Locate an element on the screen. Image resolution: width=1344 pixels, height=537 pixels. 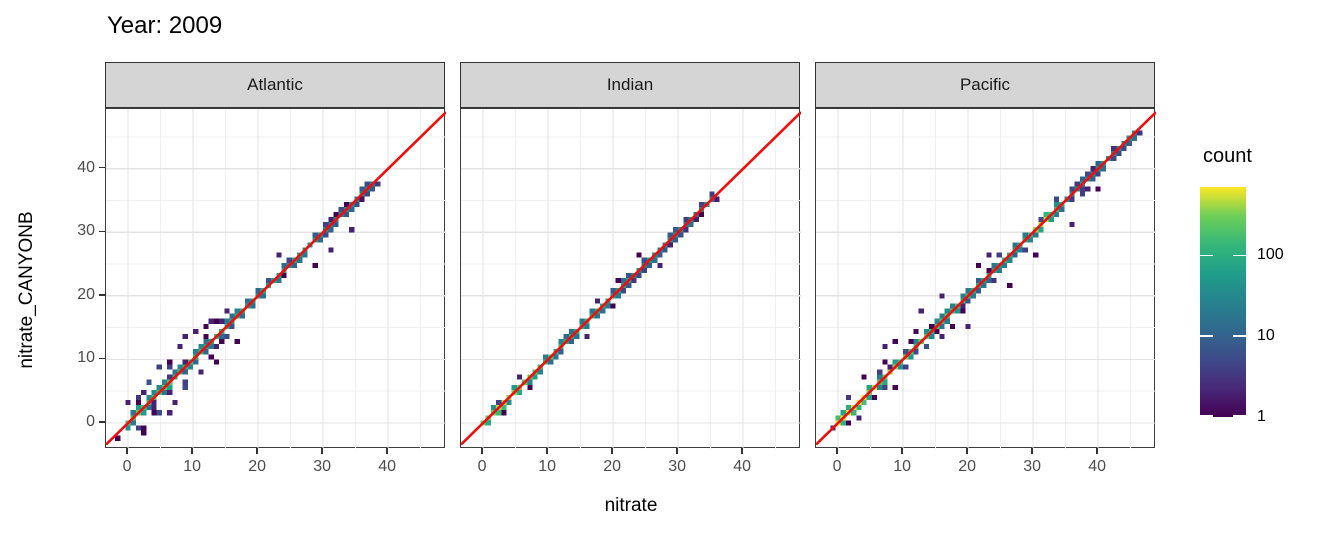
facet-strip: Pacific is located at coordinates (985, 85).